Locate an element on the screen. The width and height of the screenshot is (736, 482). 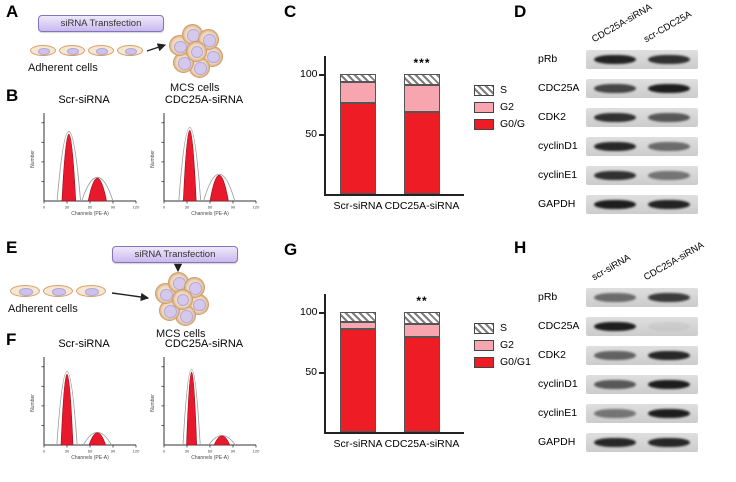
arrow-adherent-to-mcs-e is located at coordinates (130, 297).